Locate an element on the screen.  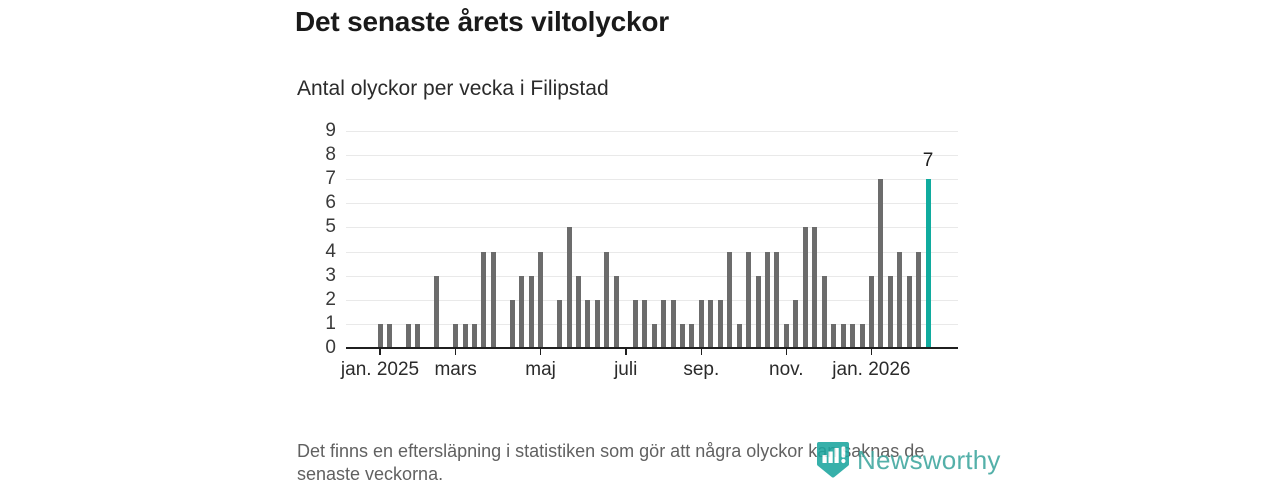
x-axis-tick-label: jan. 2025 is located at coordinates (380, 369).